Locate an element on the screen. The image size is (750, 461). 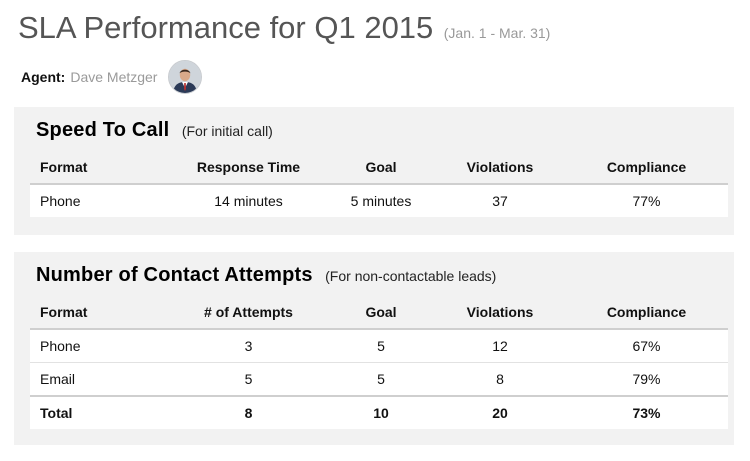
agent-row: Agent: Dave Metzger is located at coordinates (112, 77).